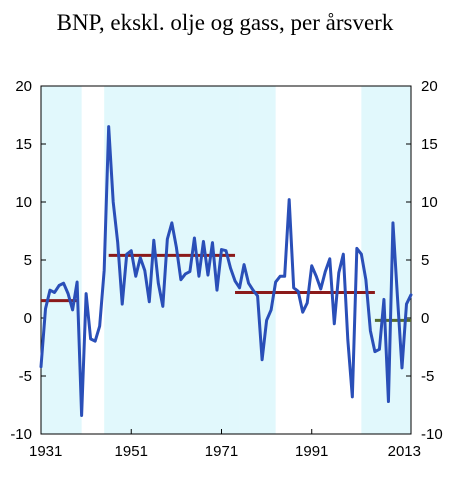 The width and height of the screenshot is (450, 483). I want to click on x-tick-label: 1951, so click(131, 451).